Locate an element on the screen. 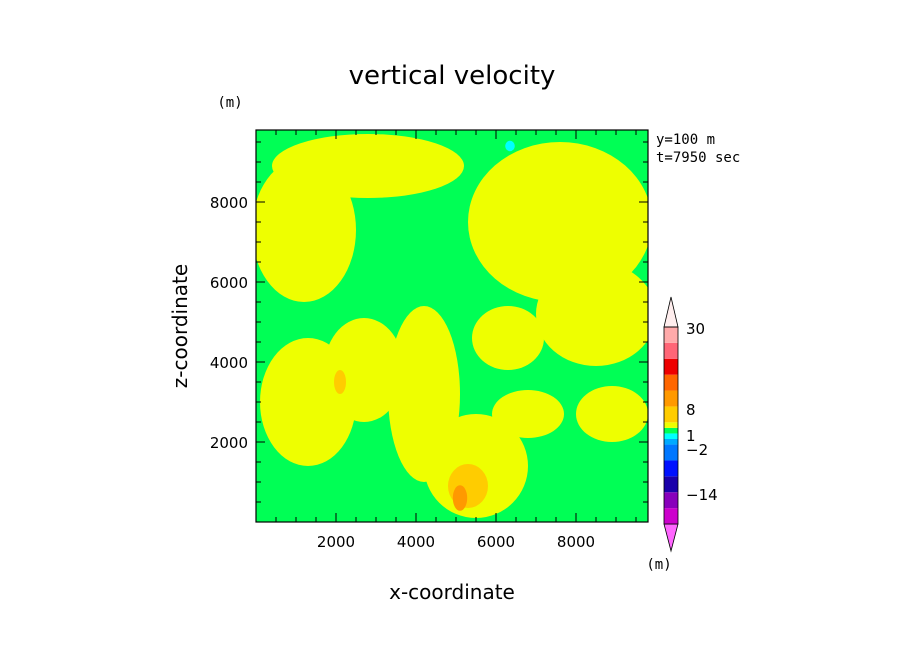 Image resolution: width=904 pixels, height=654 pixels. annotation-t: t=7950 sec is located at coordinates (698, 158).